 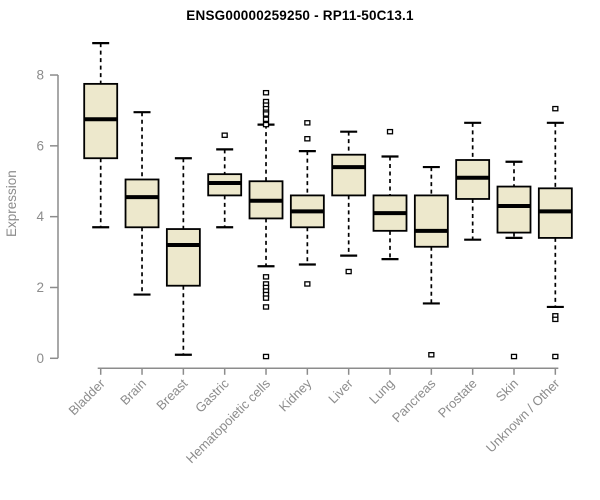 What do you see at coordinates (414, 400) in the screenshot?
I see `x-tick-label: Pancreas` at bounding box center [414, 400].